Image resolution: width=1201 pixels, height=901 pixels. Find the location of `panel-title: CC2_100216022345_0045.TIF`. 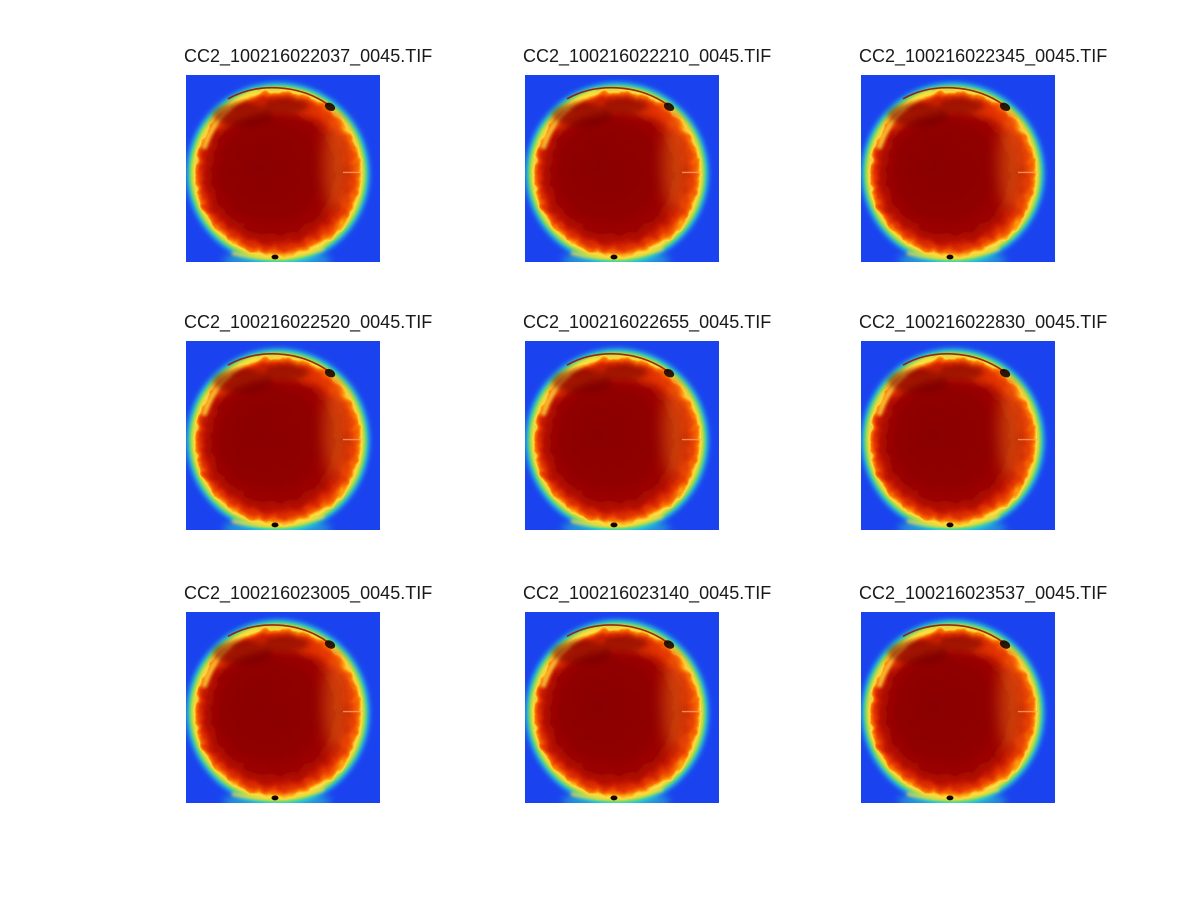

panel-title: CC2_100216022345_0045.TIF is located at coordinates (983, 56).